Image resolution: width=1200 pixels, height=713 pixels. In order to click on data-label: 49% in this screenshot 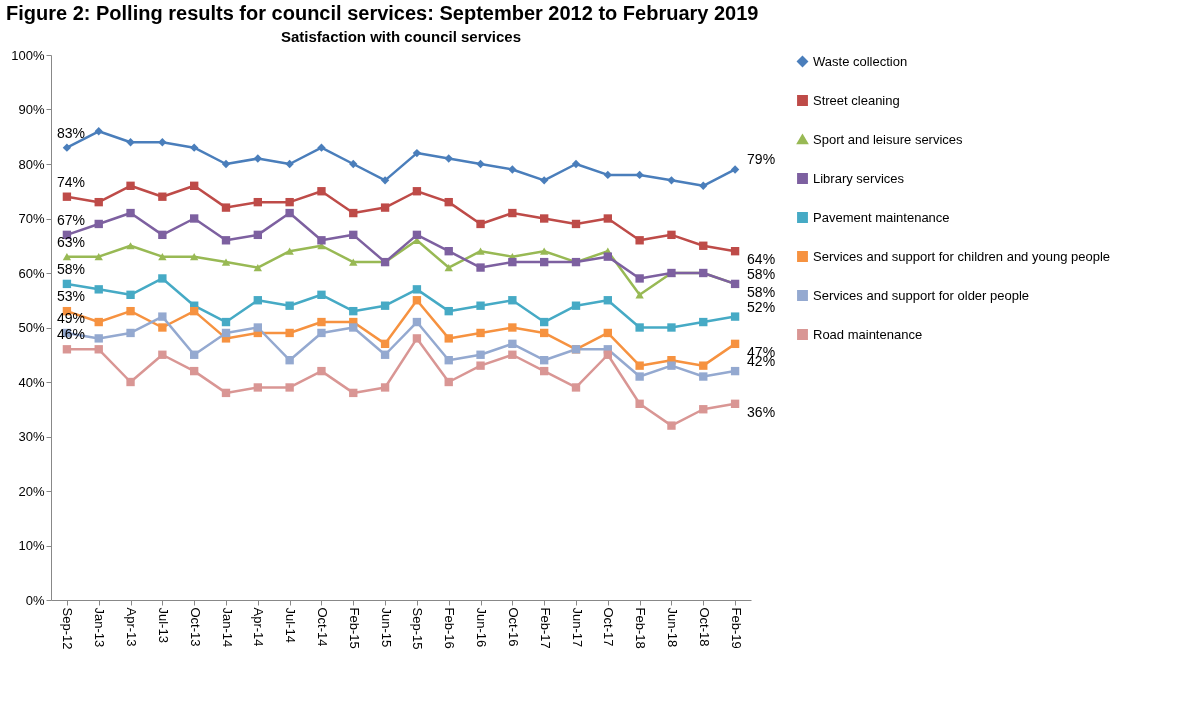, I will do `click(70, 317)`.